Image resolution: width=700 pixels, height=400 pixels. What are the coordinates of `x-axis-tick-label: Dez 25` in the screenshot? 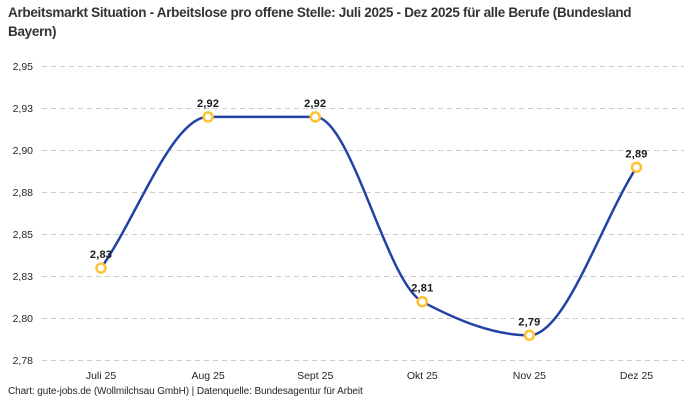 It's located at (636, 376).